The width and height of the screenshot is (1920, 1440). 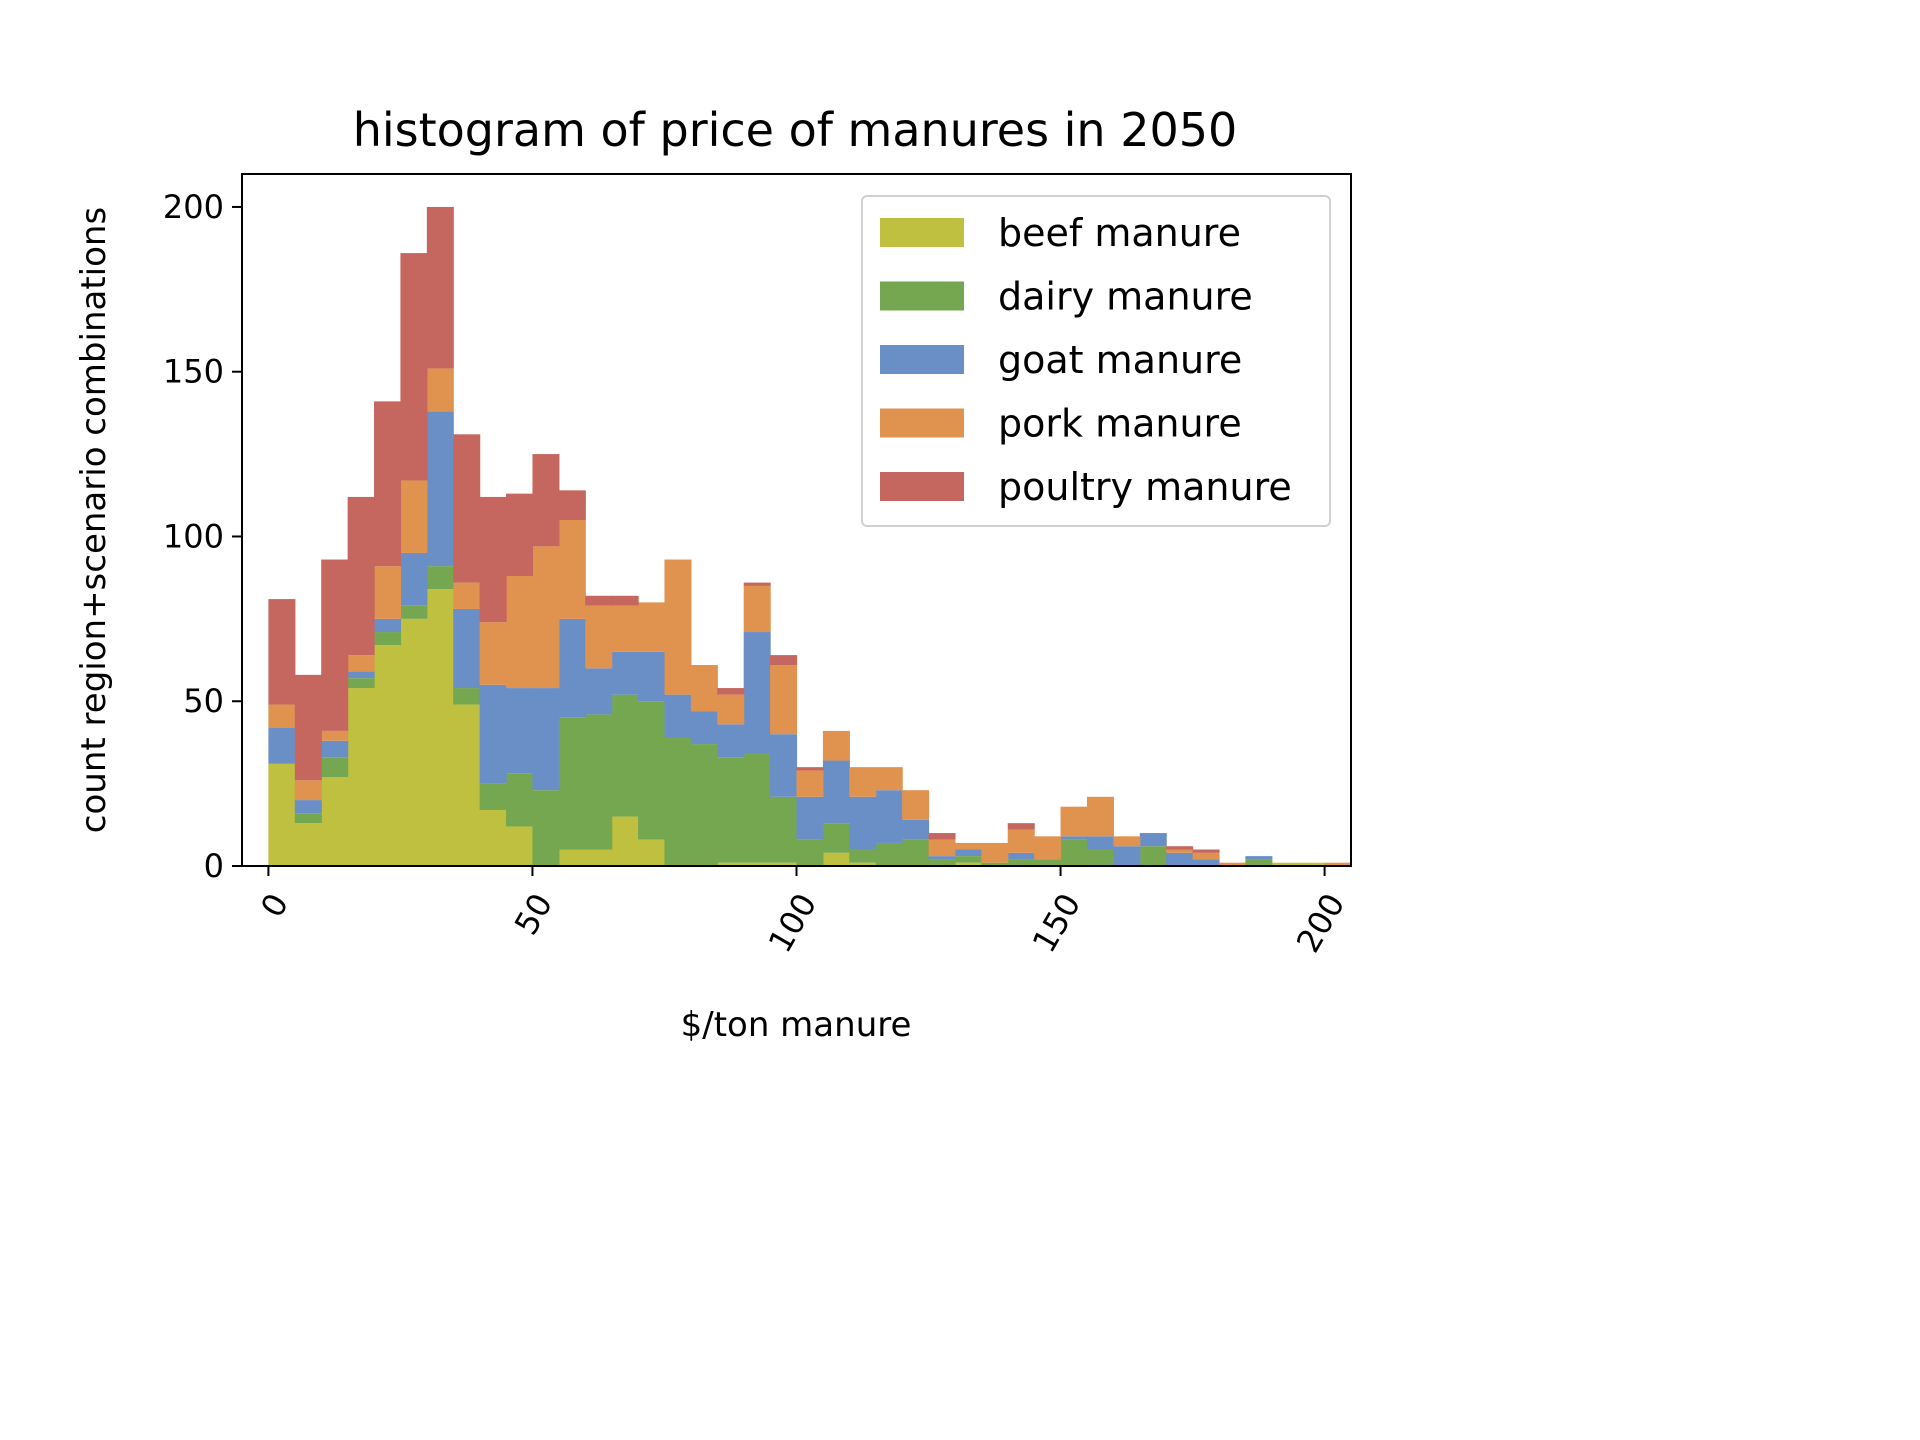 I want to click on chart-title: histogram of price of manures in 2050, so click(x=795, y=130).